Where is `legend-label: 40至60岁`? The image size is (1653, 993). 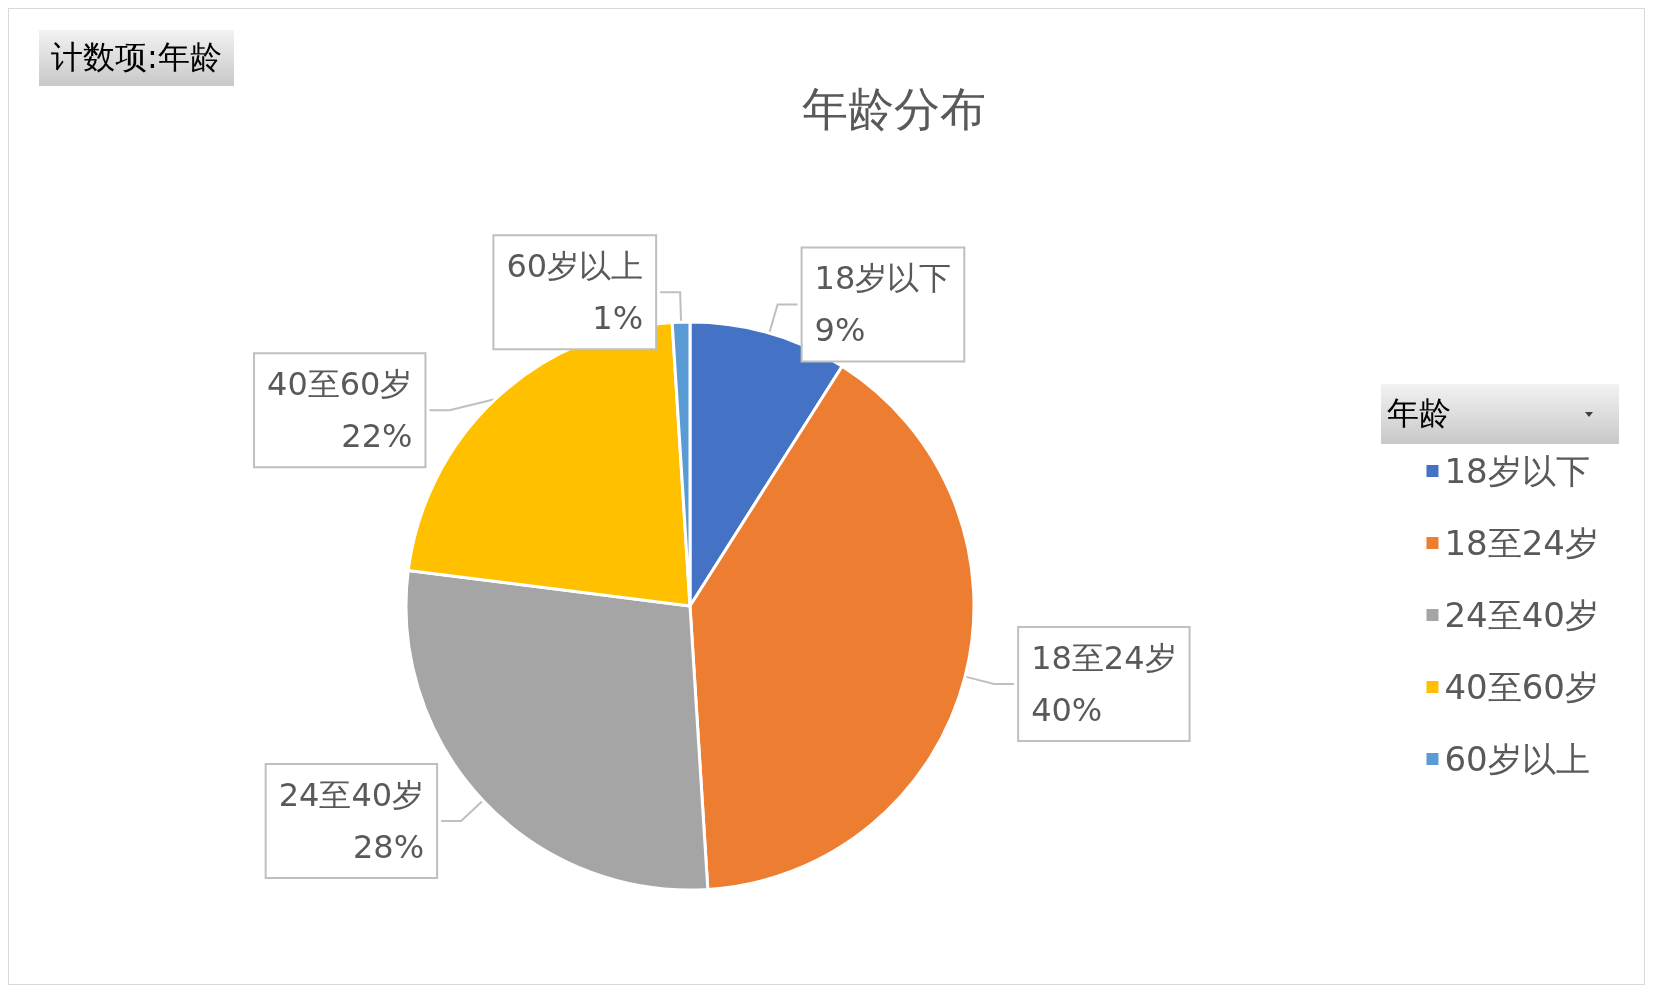 legend-label: 40至60岁 is located at coordinates (1521, 687).